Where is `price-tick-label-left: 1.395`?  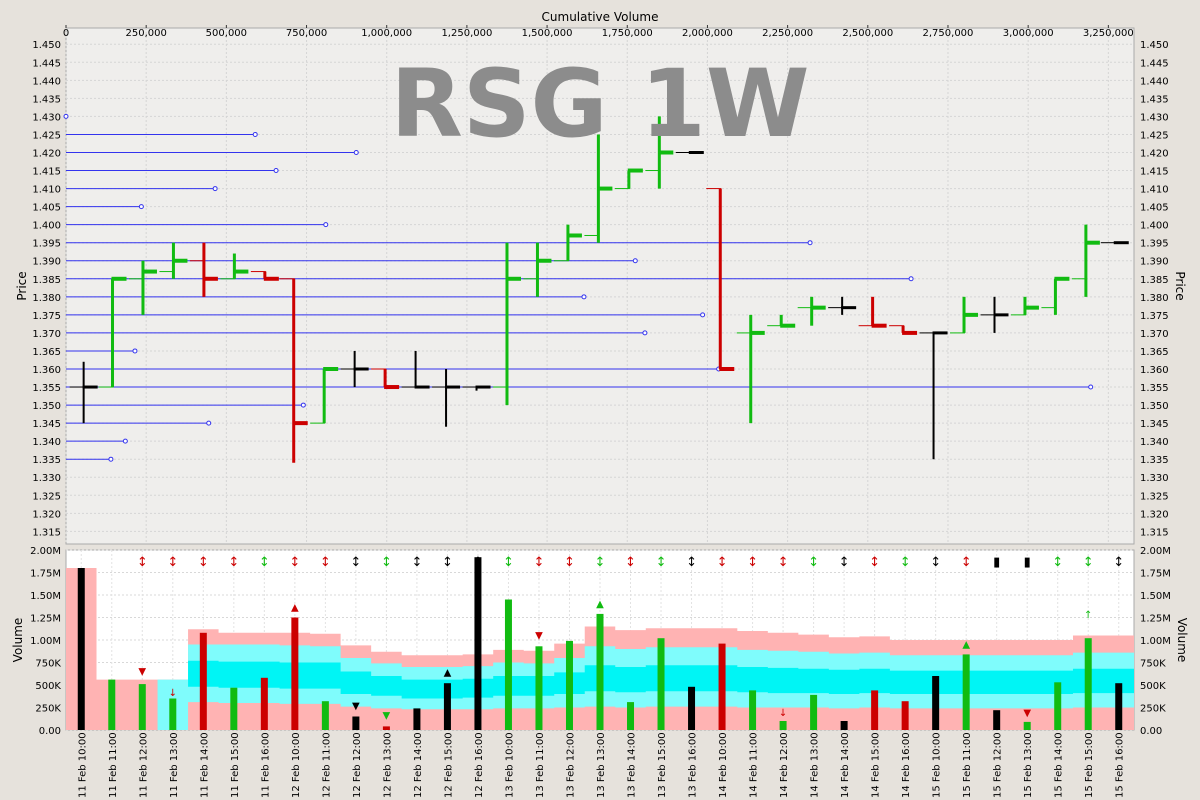 price-tick-label-left: 1.395 is located at coordinates (46, 244).